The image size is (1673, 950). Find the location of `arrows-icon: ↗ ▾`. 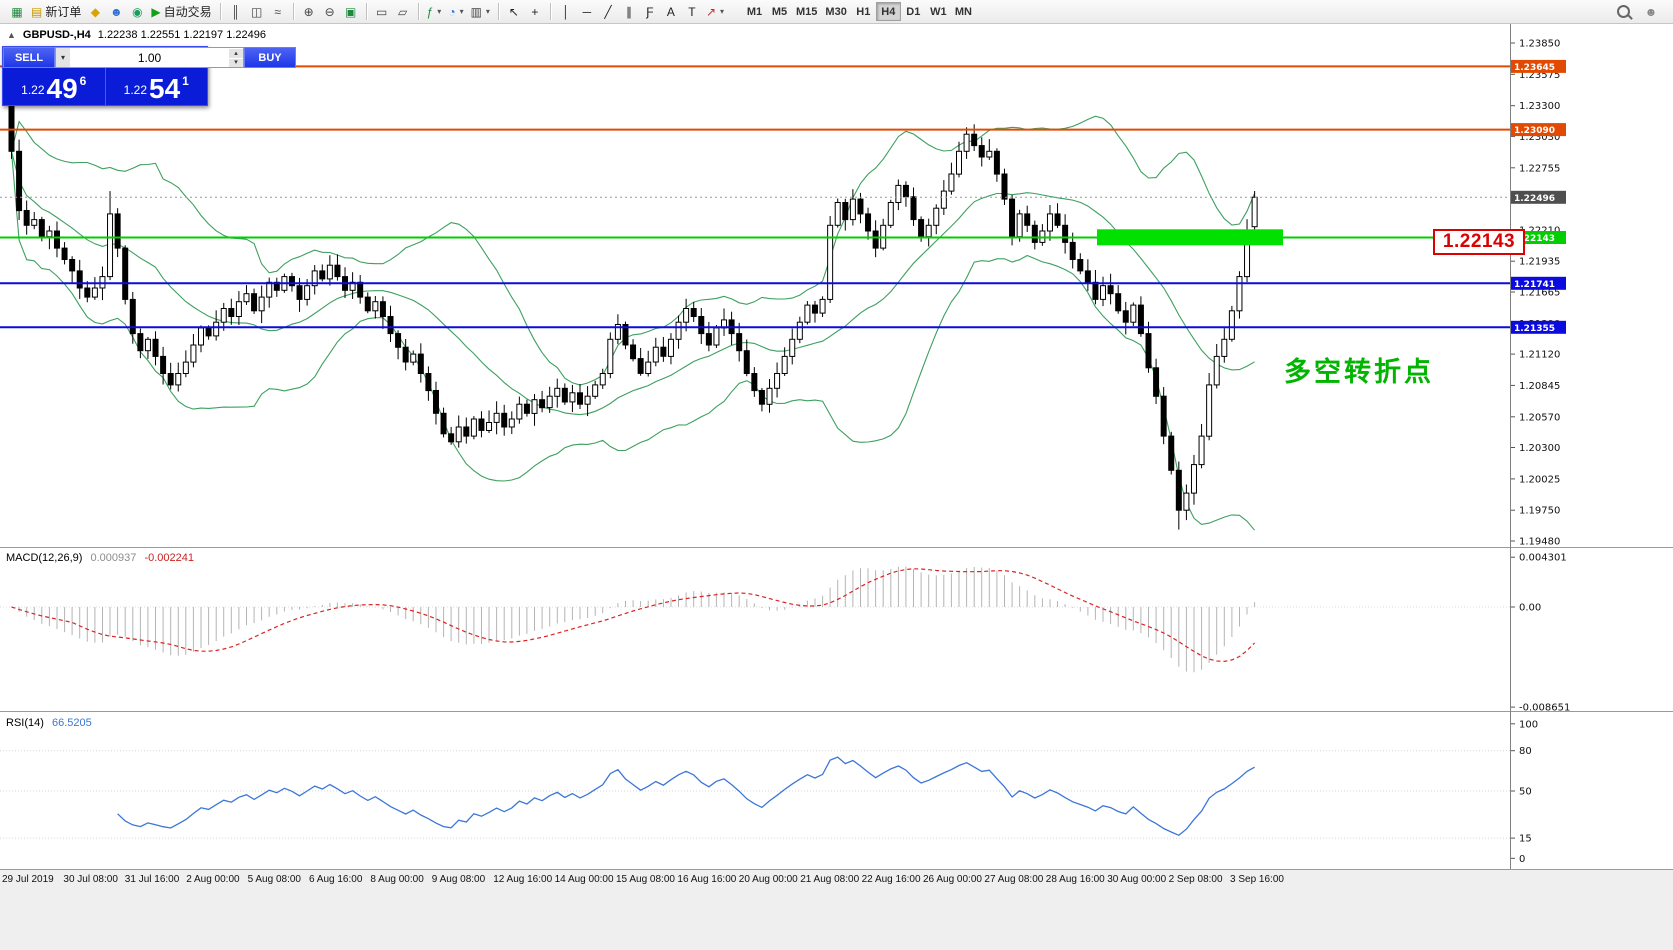

arrows-icon: ↗ ▾ is located at coordinates (715, 12).